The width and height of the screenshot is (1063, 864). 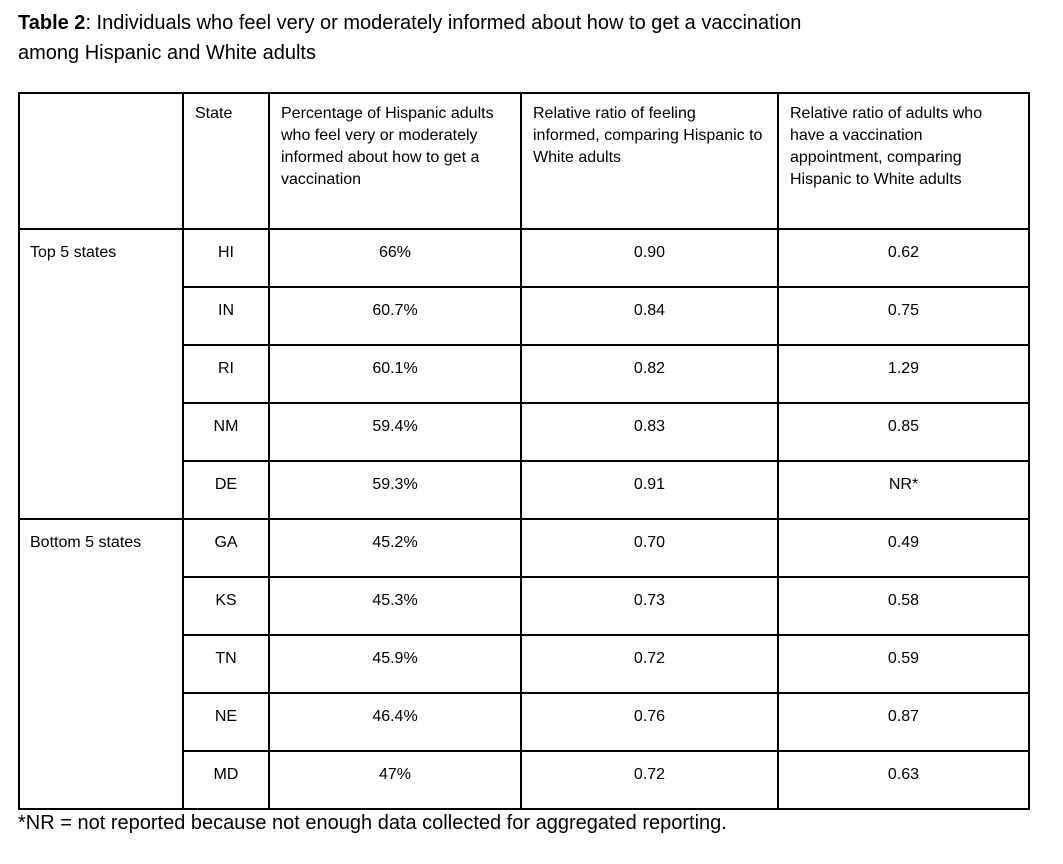 I want to click on ratio-informed-cell: 0.84, so click(x=649, y=316).